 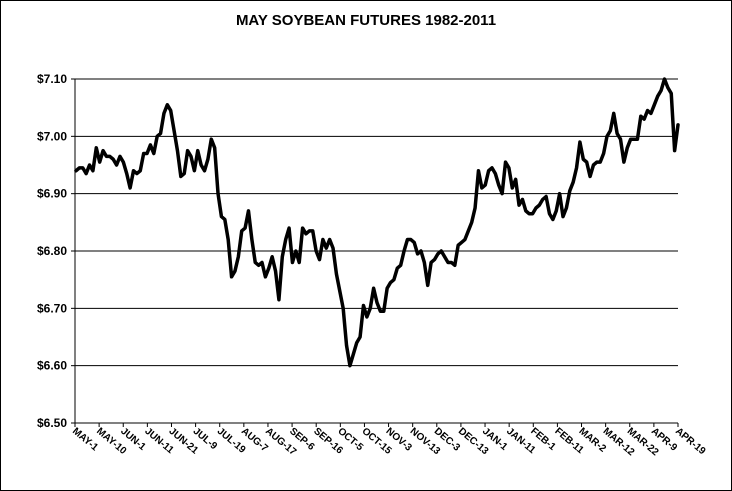 I want to click on y-tick-label: $6.50, so click(x=52, y=423).